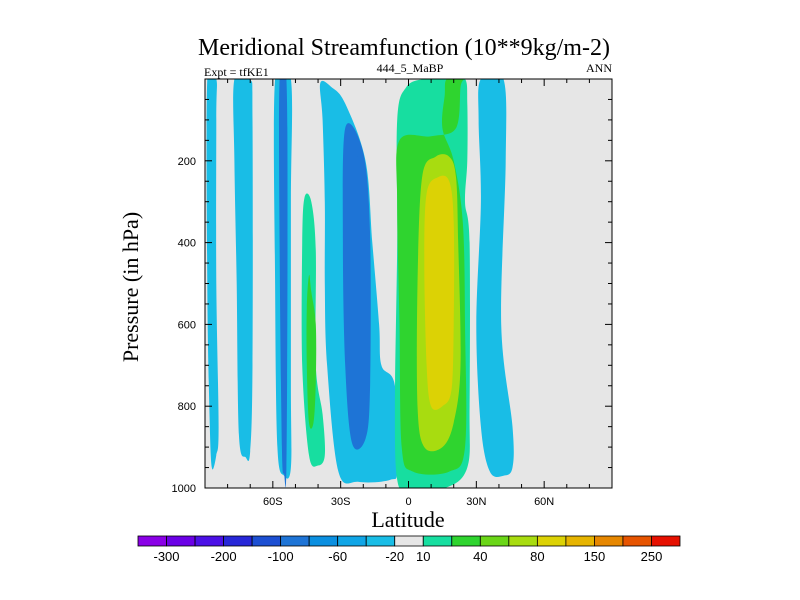 The width and height of the screenshot is (800, 600). Describe the element at coordinates (409, 549) in the screenshot. I see `colorbar: -300 -200 -100 -60 -20 10 40 80 150 250` at that location.